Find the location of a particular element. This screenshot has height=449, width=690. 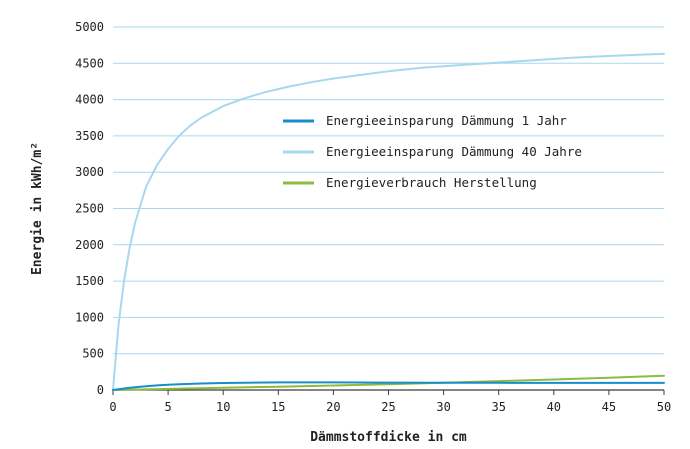

legend-item: Energieverbrauch Herstellung is located at coordinates (410, 182).